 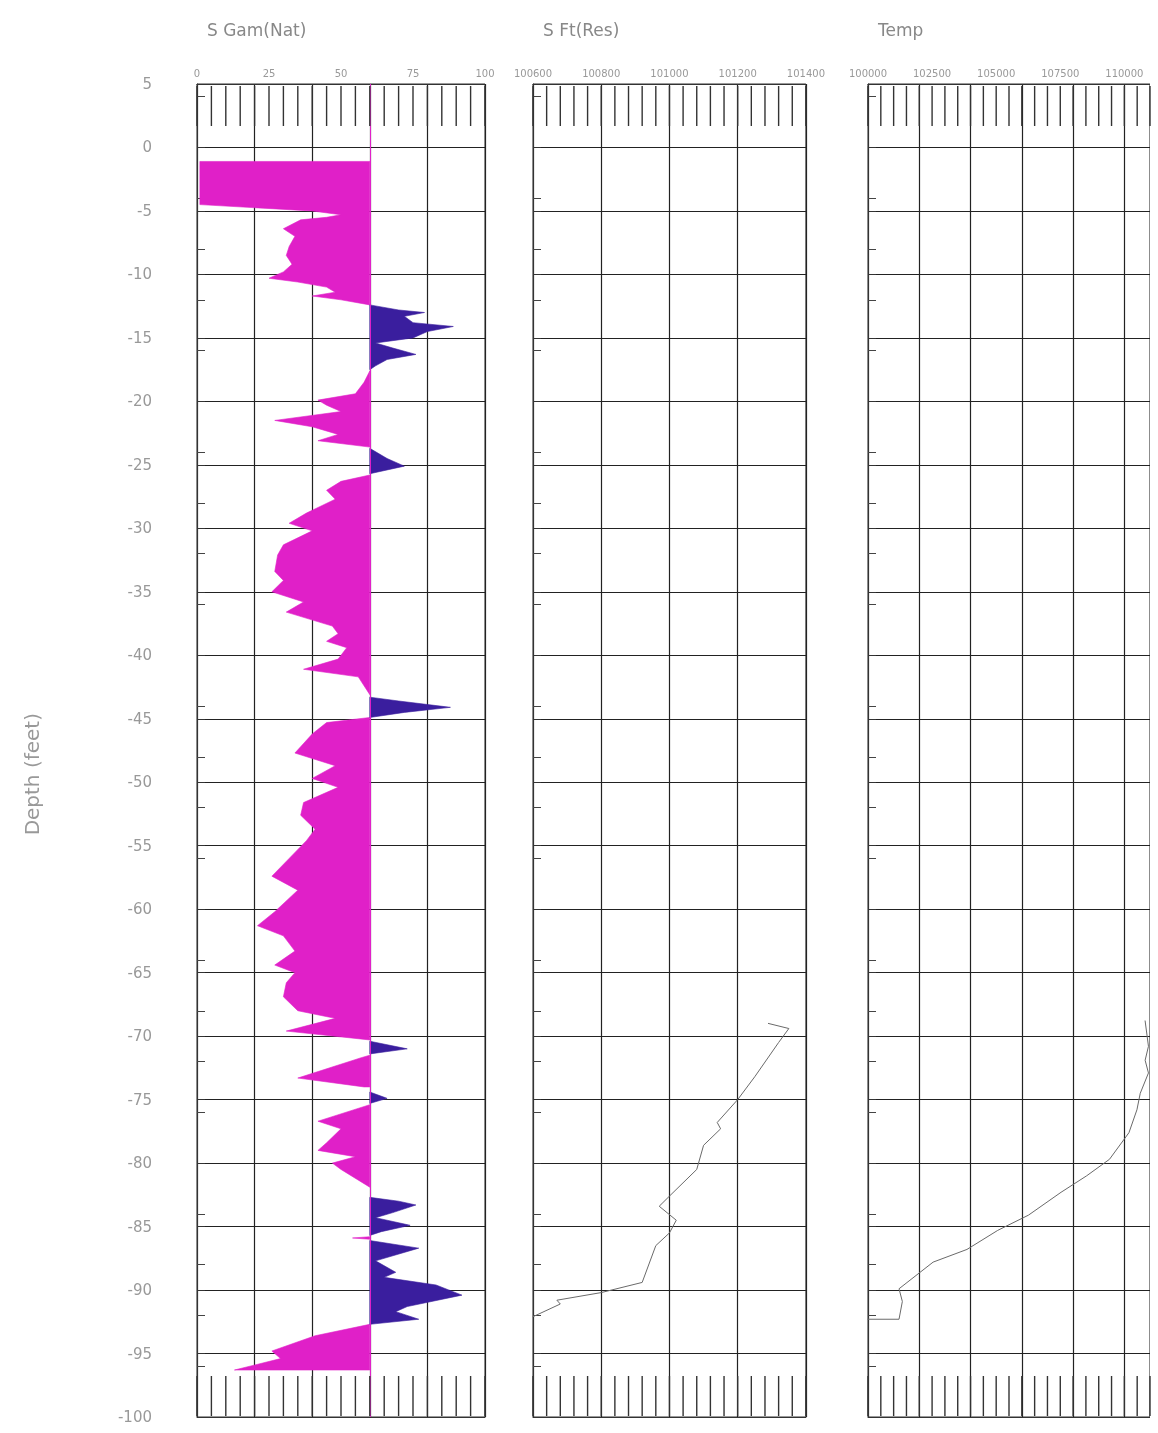 I want to click on x-tick-label: 101000, so click(x=669, y=73).